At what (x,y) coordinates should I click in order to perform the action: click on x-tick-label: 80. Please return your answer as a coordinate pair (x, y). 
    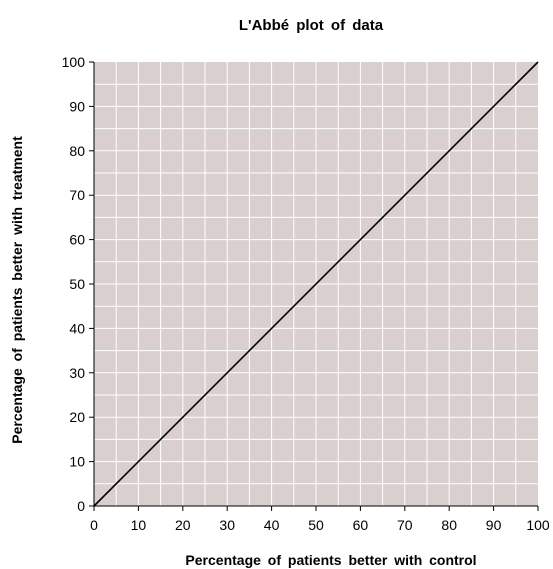
    Looking at the image, I should click on (449, 525).